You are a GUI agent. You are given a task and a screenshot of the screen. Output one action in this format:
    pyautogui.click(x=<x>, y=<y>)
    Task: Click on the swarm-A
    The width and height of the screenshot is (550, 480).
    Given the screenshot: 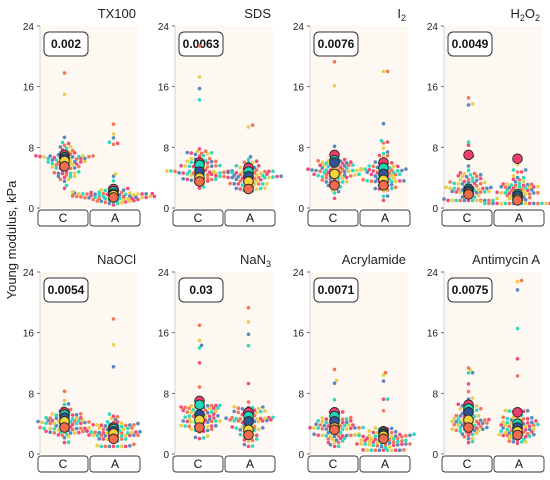 What is the action you would take?
    pyautogui.click(x=384, y=411)
    